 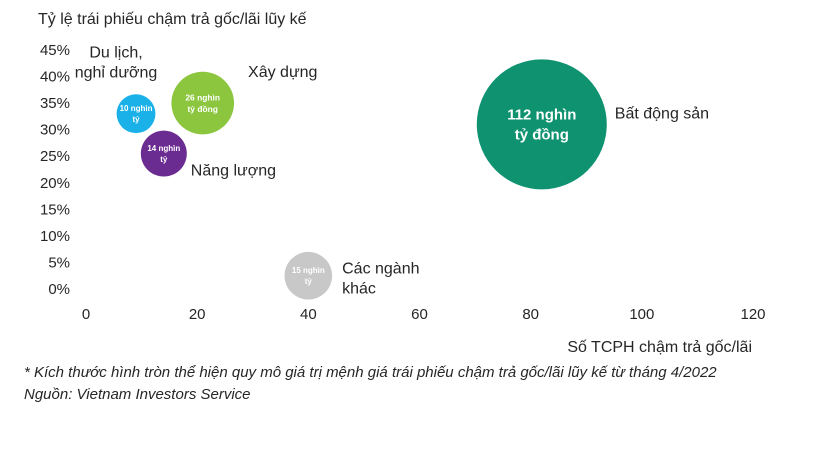 I want to click on y-tick-label: 15%, so click(x=55, y=209).